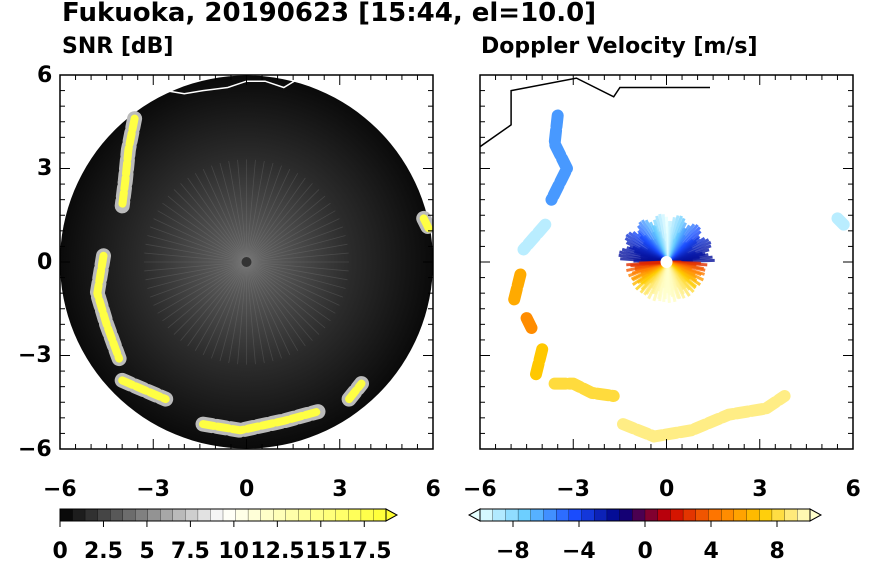  What do you see at coordinates (45, 168) in the screenshot?
I see `y-tick-label: 3` at bounding box center [45, 168].